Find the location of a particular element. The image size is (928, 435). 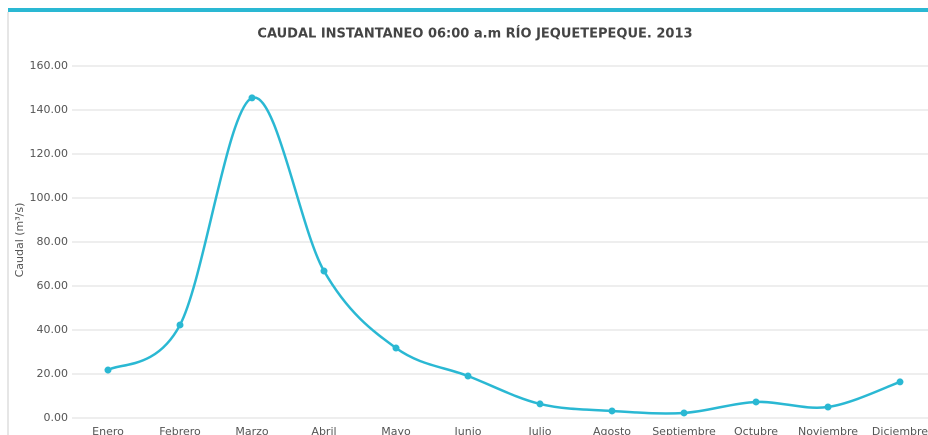

x-tick-label: Septiembre is located at coordinates (684, 430).